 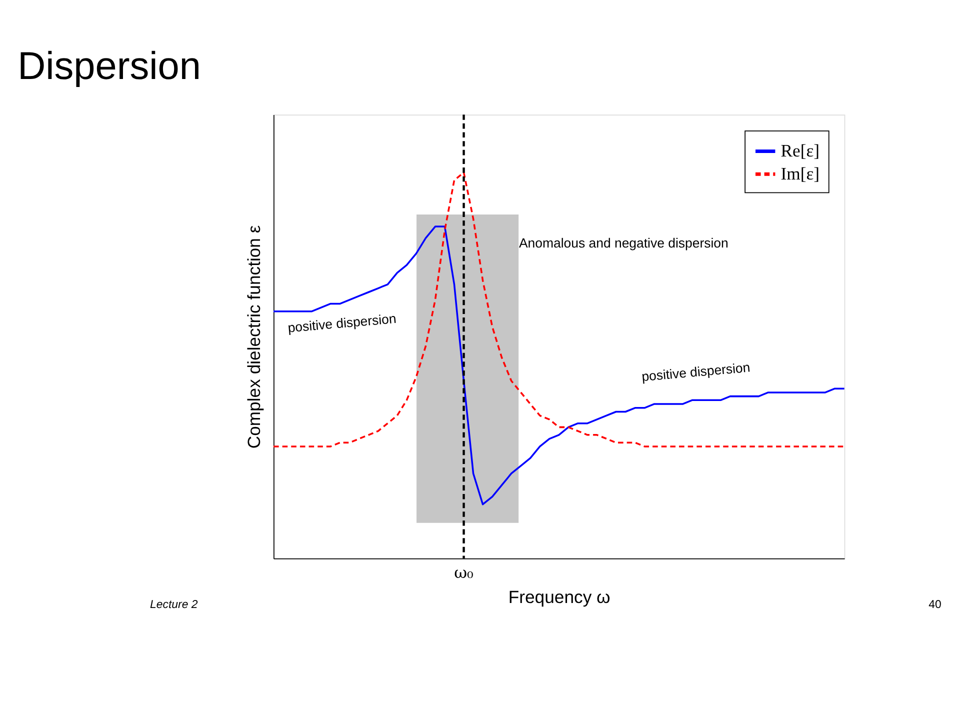 I want to click on legend-label: Im[ε], so click(x=800, y=173).